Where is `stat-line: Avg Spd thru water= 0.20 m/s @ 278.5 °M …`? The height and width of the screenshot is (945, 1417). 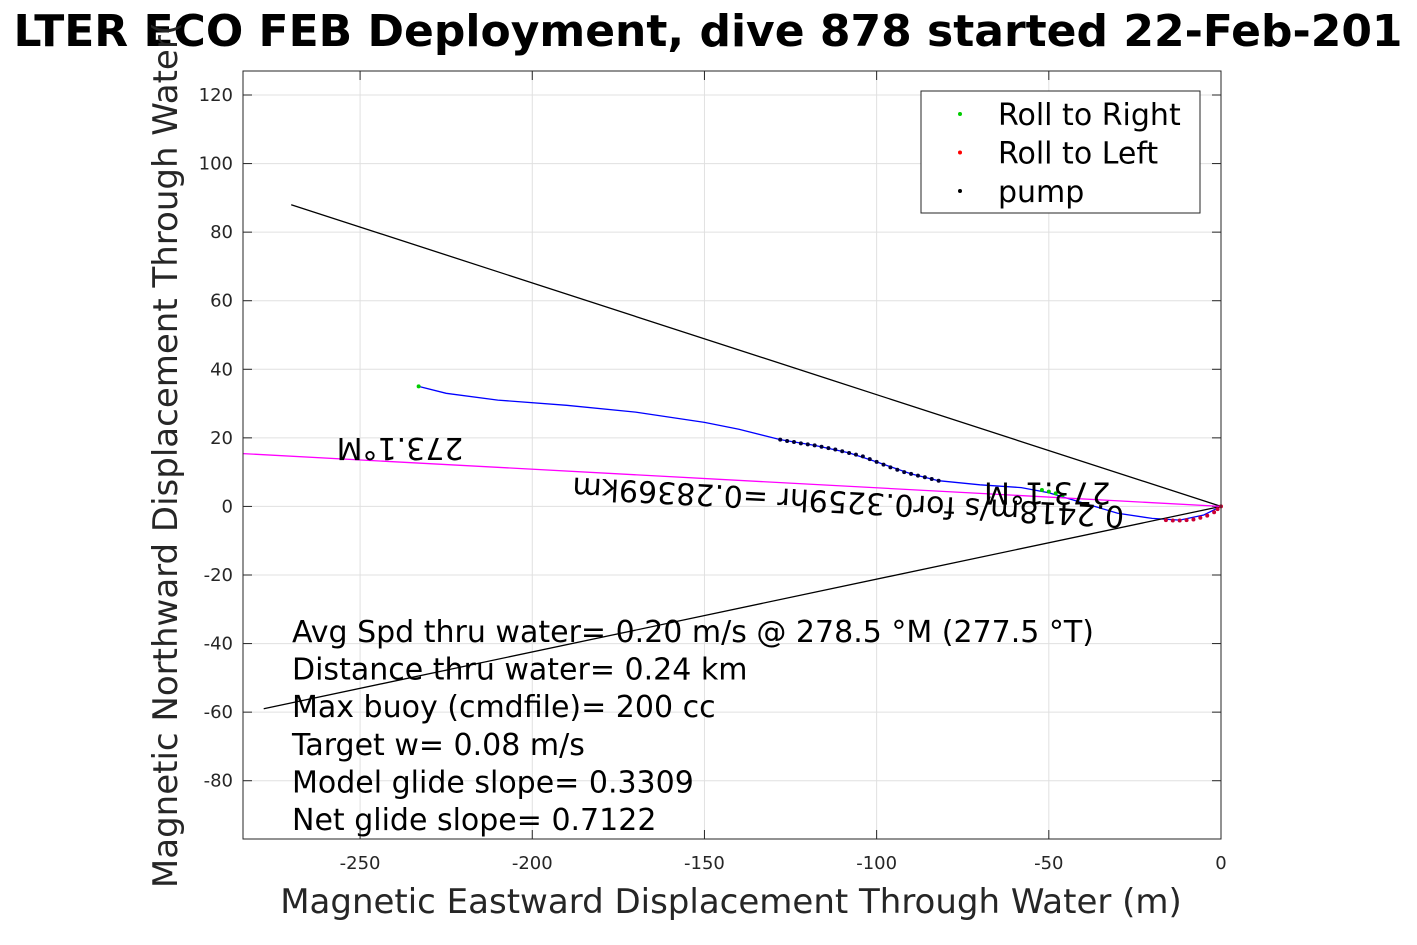 stat-line: Avg Spd thru water= 0.20 m/s @ 278.5 °M … is located at coordinates (693, 632).